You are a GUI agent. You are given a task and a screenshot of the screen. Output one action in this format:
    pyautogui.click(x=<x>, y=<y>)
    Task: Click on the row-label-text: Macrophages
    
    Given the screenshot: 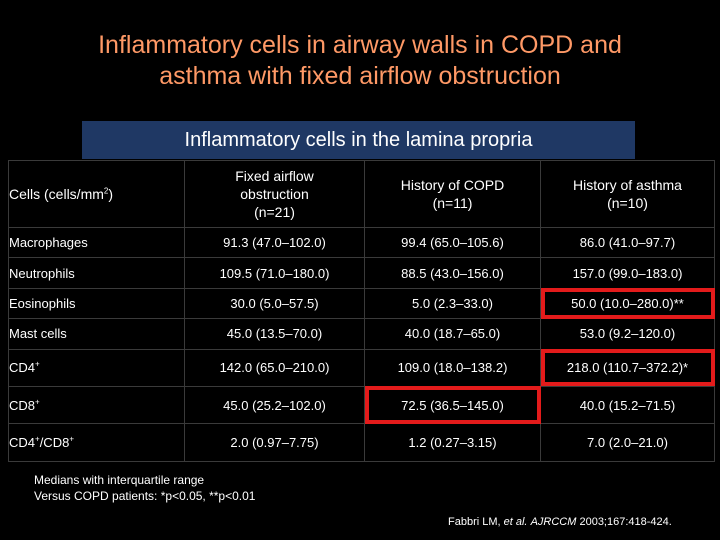 What is the action you would take?
    pyautogui.click(x=48, y=243)
    